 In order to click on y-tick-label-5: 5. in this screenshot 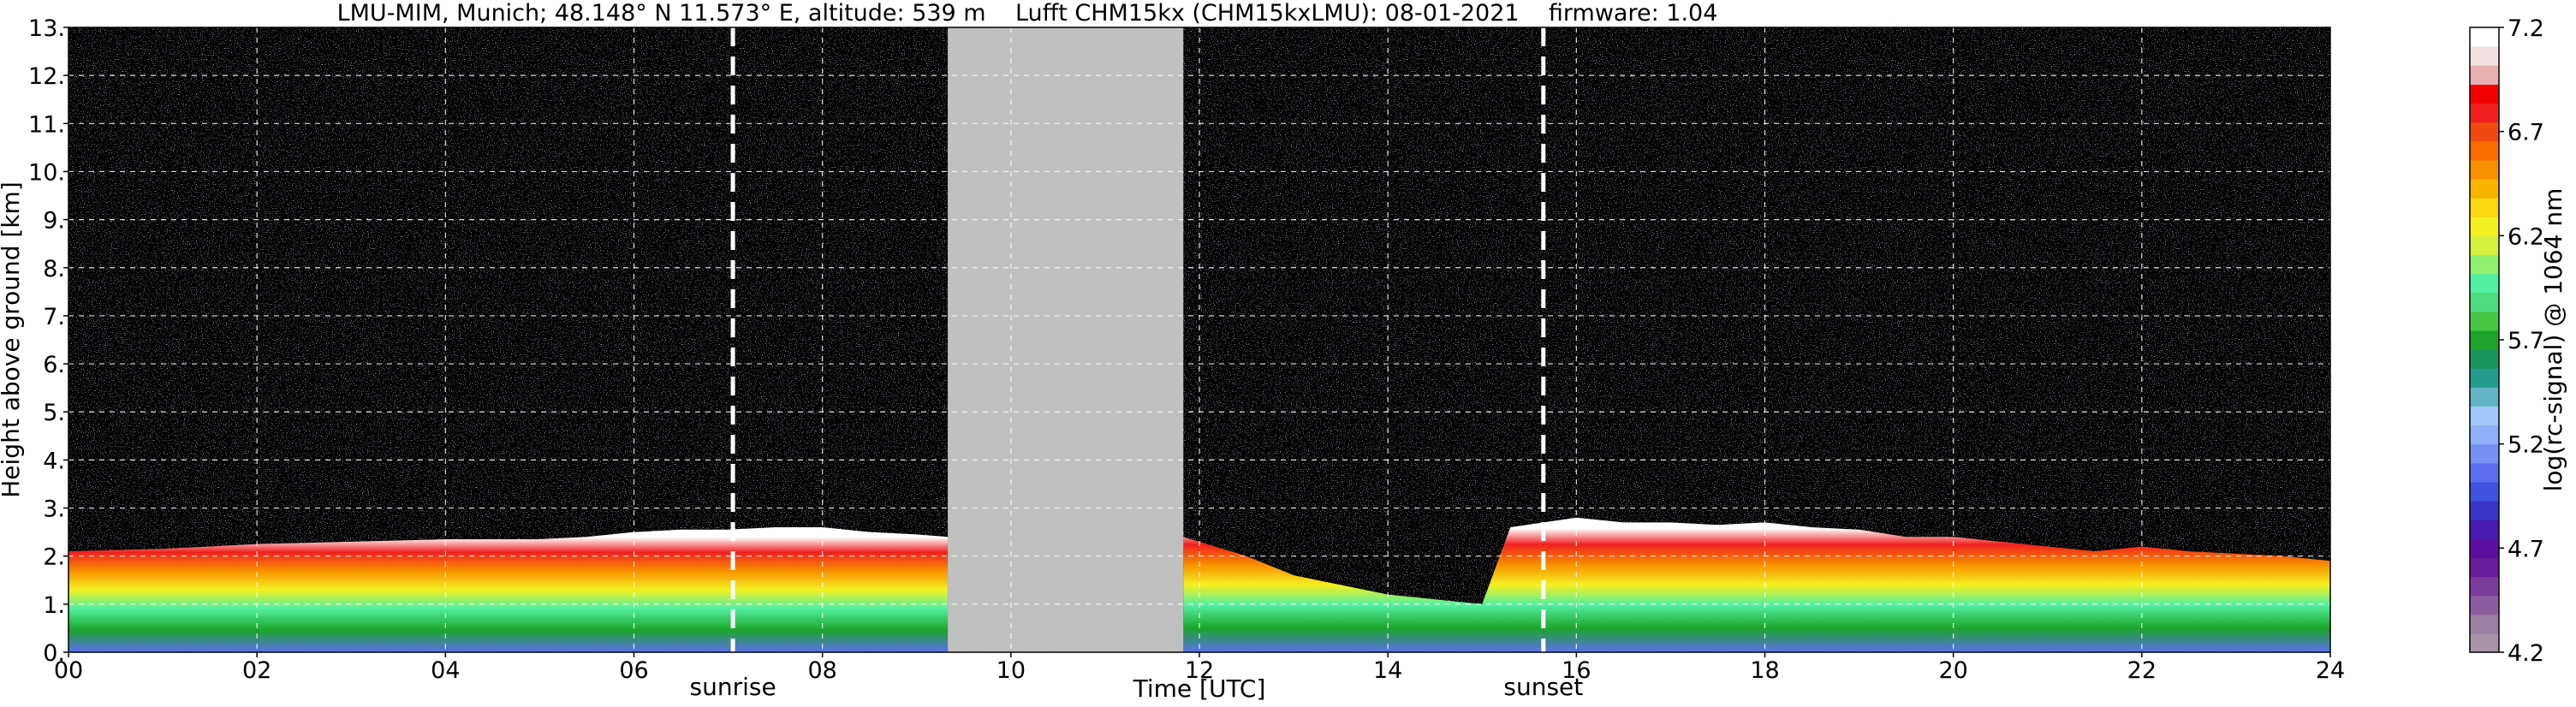, I will do `click(54, 413)`.